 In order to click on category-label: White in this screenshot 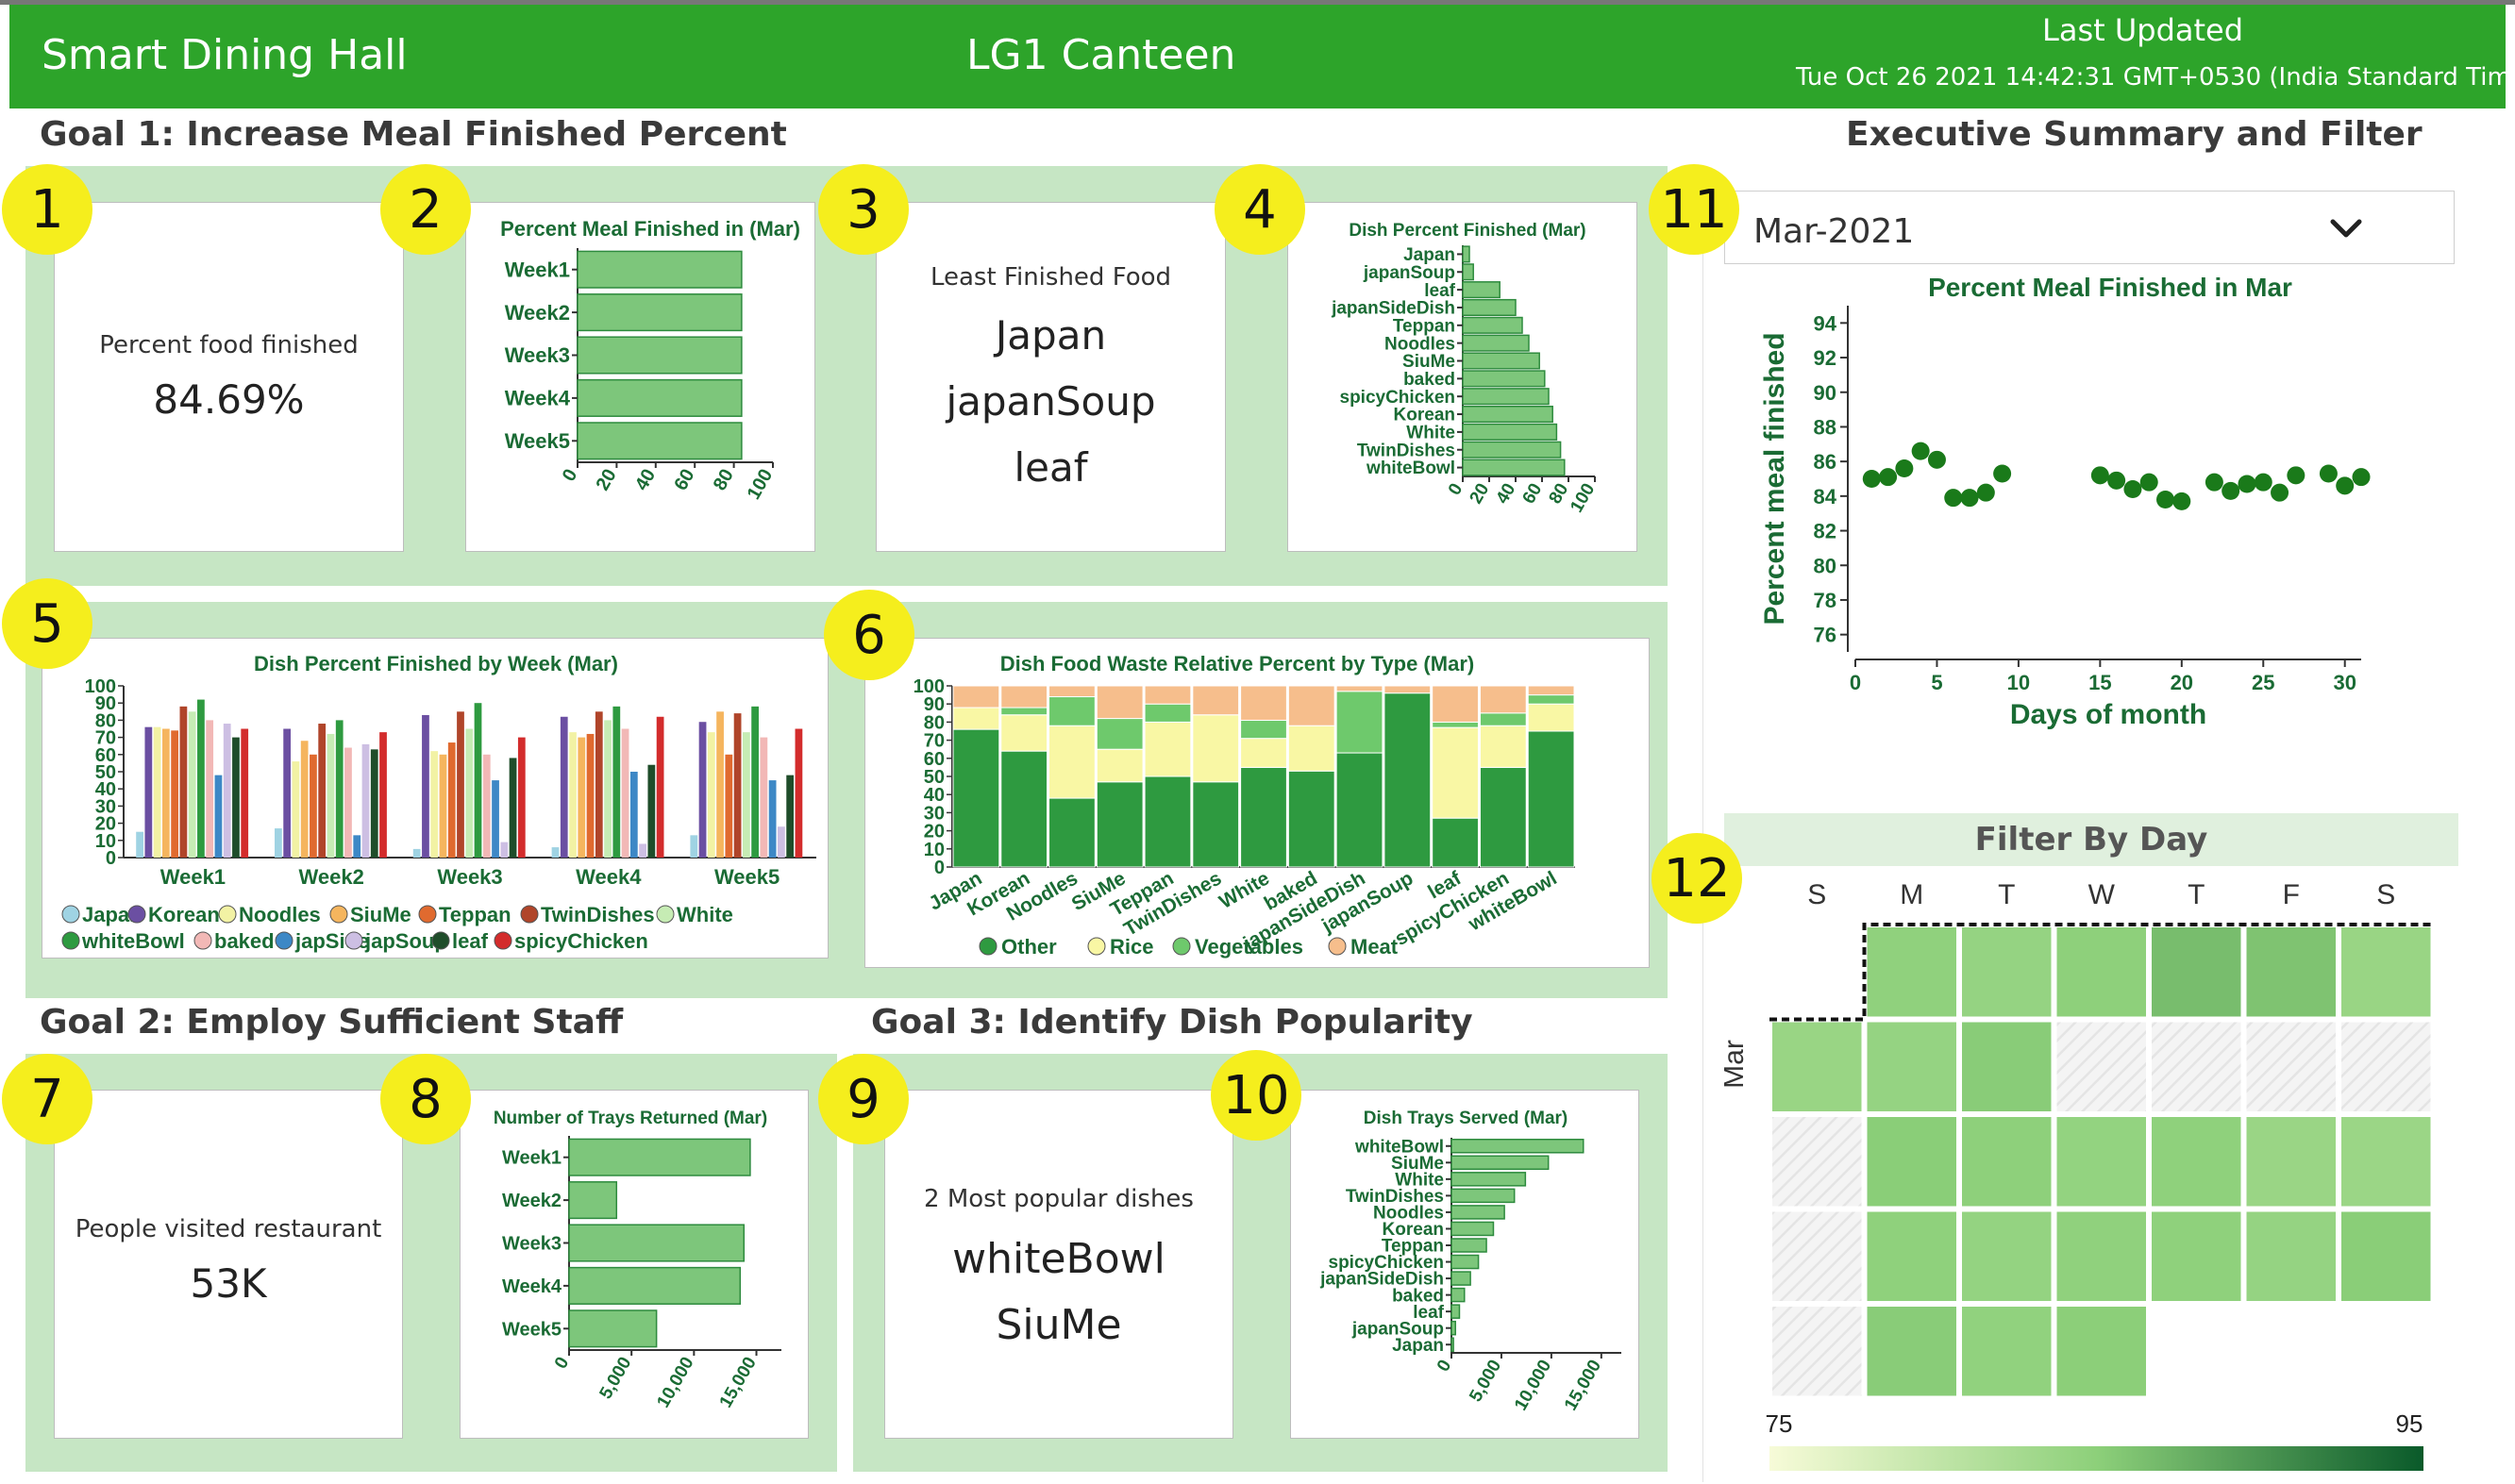, I will do `click(1430, 433)`.